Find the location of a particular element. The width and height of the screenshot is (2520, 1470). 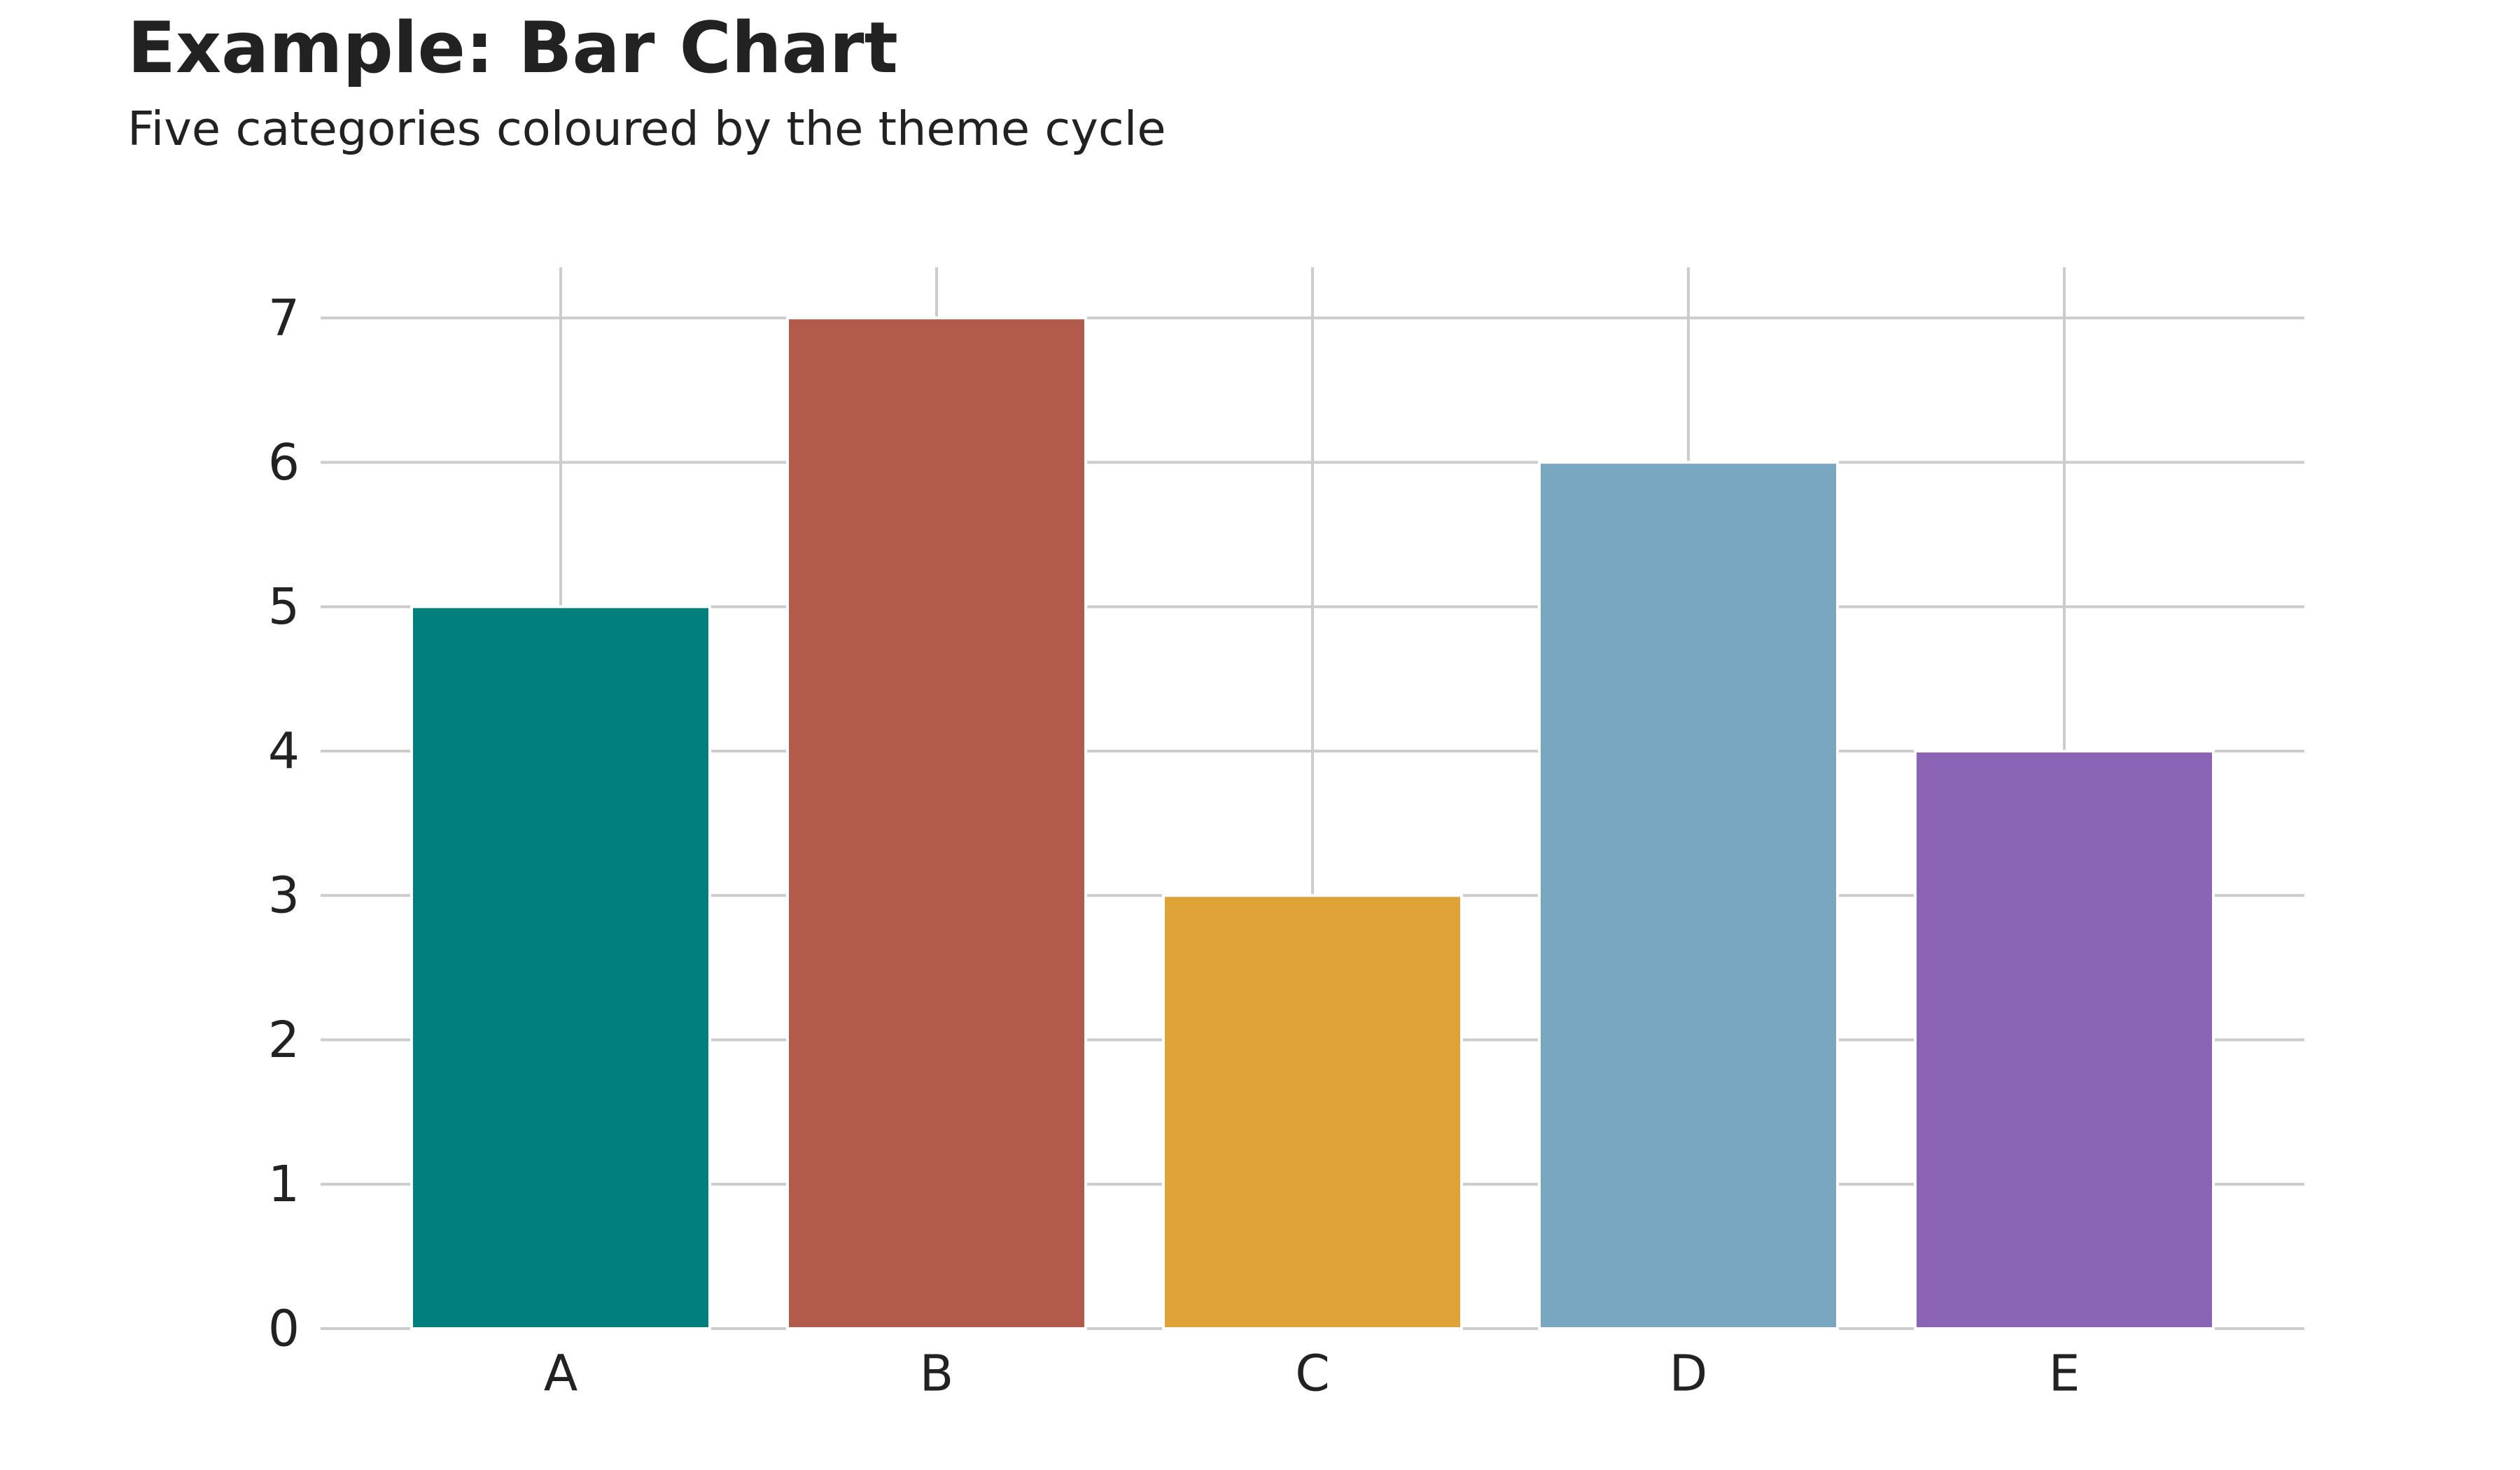

x-tick-label-C: C is located at coordinates (1312, 1374).